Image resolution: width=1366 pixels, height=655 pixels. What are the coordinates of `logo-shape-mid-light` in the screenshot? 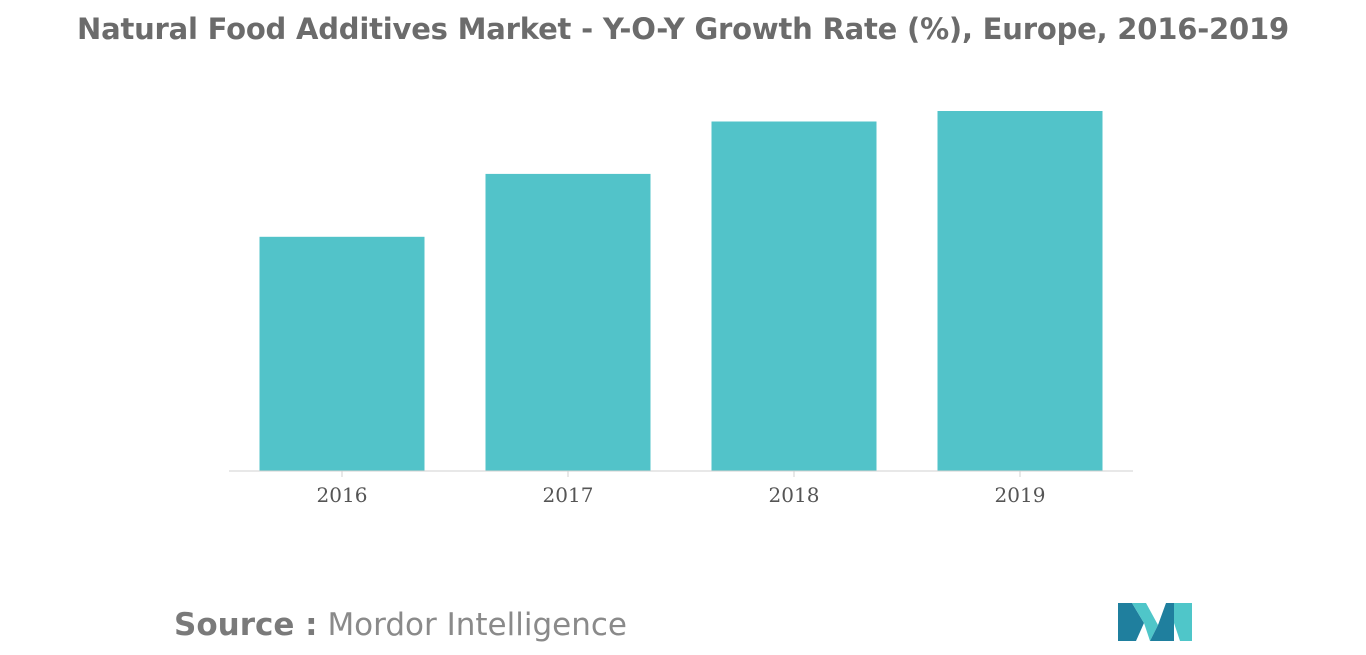 It's located at (1145, 622).